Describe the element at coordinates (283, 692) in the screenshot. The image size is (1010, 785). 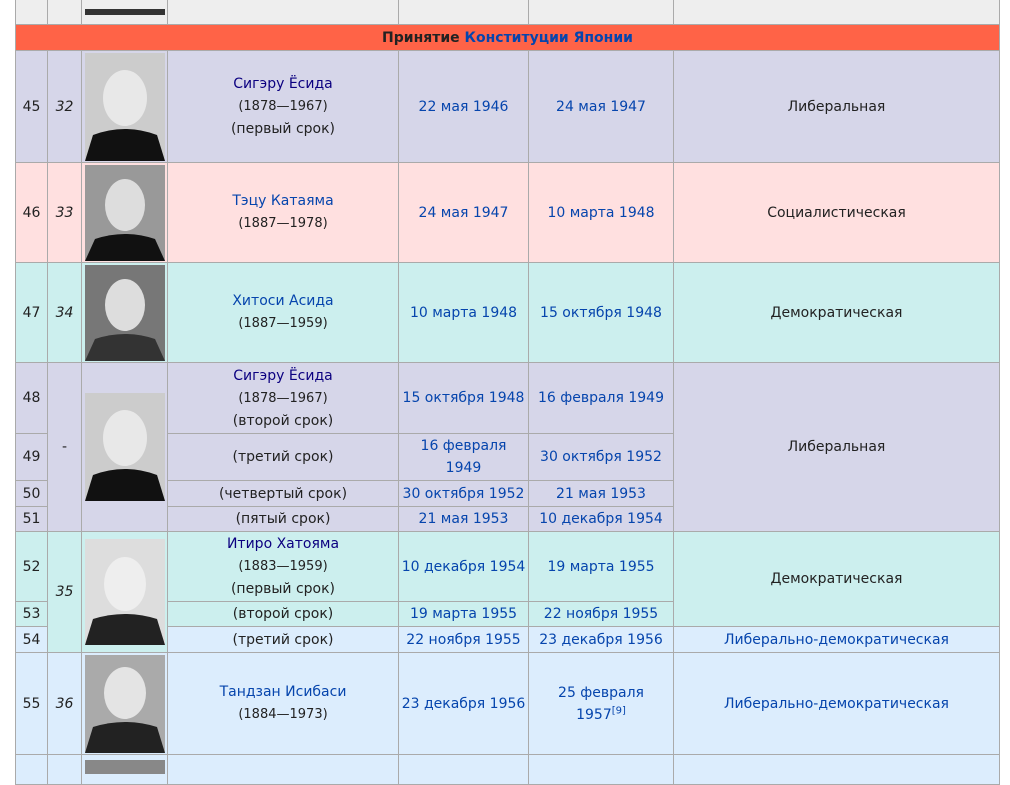
I see `pm-name-link: Тандзан Исибаси` at that location.